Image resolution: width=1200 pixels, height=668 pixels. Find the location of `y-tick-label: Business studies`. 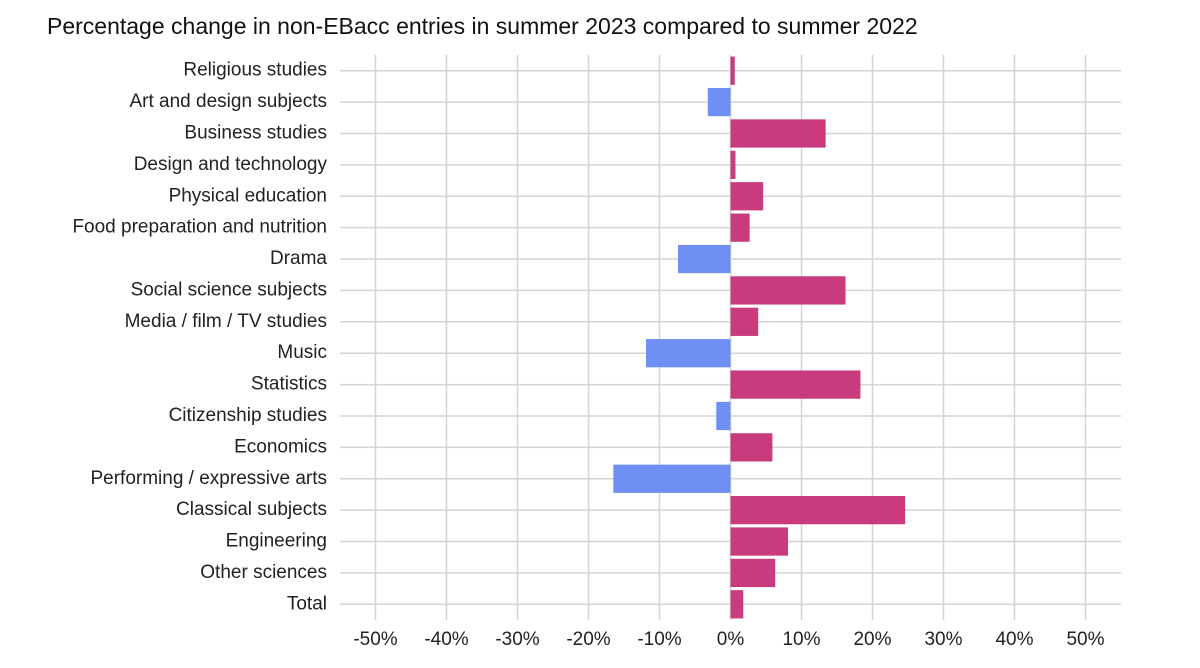

y-tick-label: Business studies is located at coordinates (255, 132).